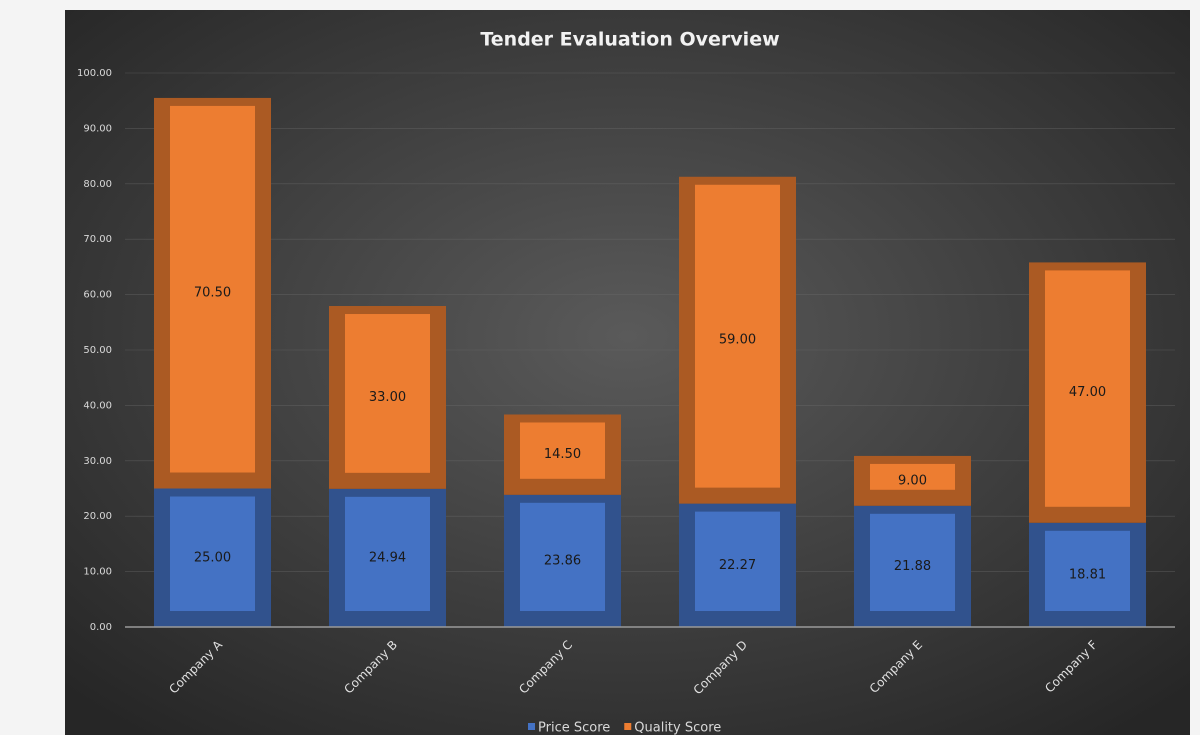 The width and height of the screenshot is (1200, 735). Describe the element at coordinates (97, 128) in the screenshot. I see `y-tick-label: 90.00` at that location.